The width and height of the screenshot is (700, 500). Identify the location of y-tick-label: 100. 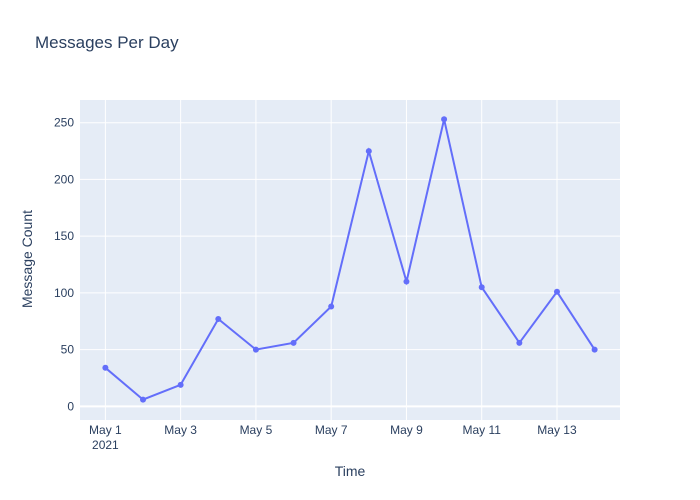
(64, 293).